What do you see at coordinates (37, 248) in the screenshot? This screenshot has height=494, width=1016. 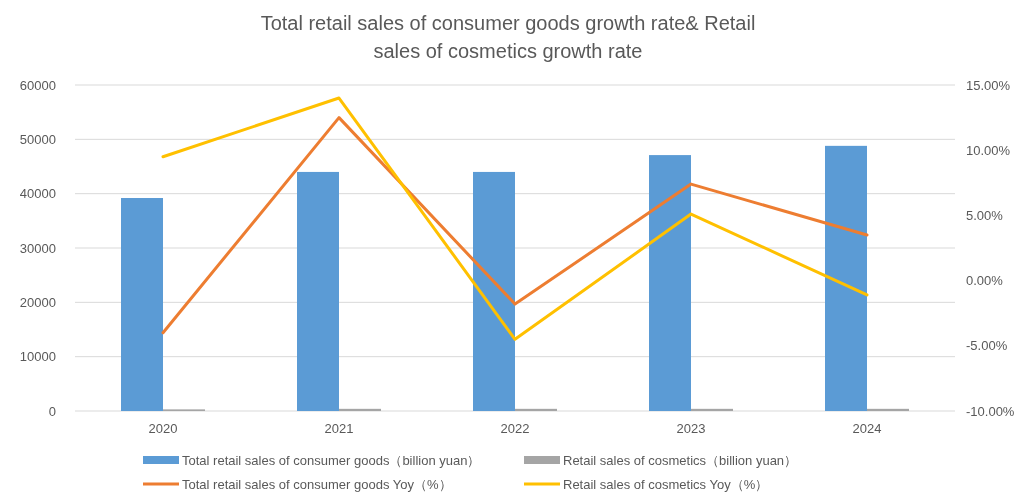 I see `y-tick-label: 30000` at bounding box center [37, 248].